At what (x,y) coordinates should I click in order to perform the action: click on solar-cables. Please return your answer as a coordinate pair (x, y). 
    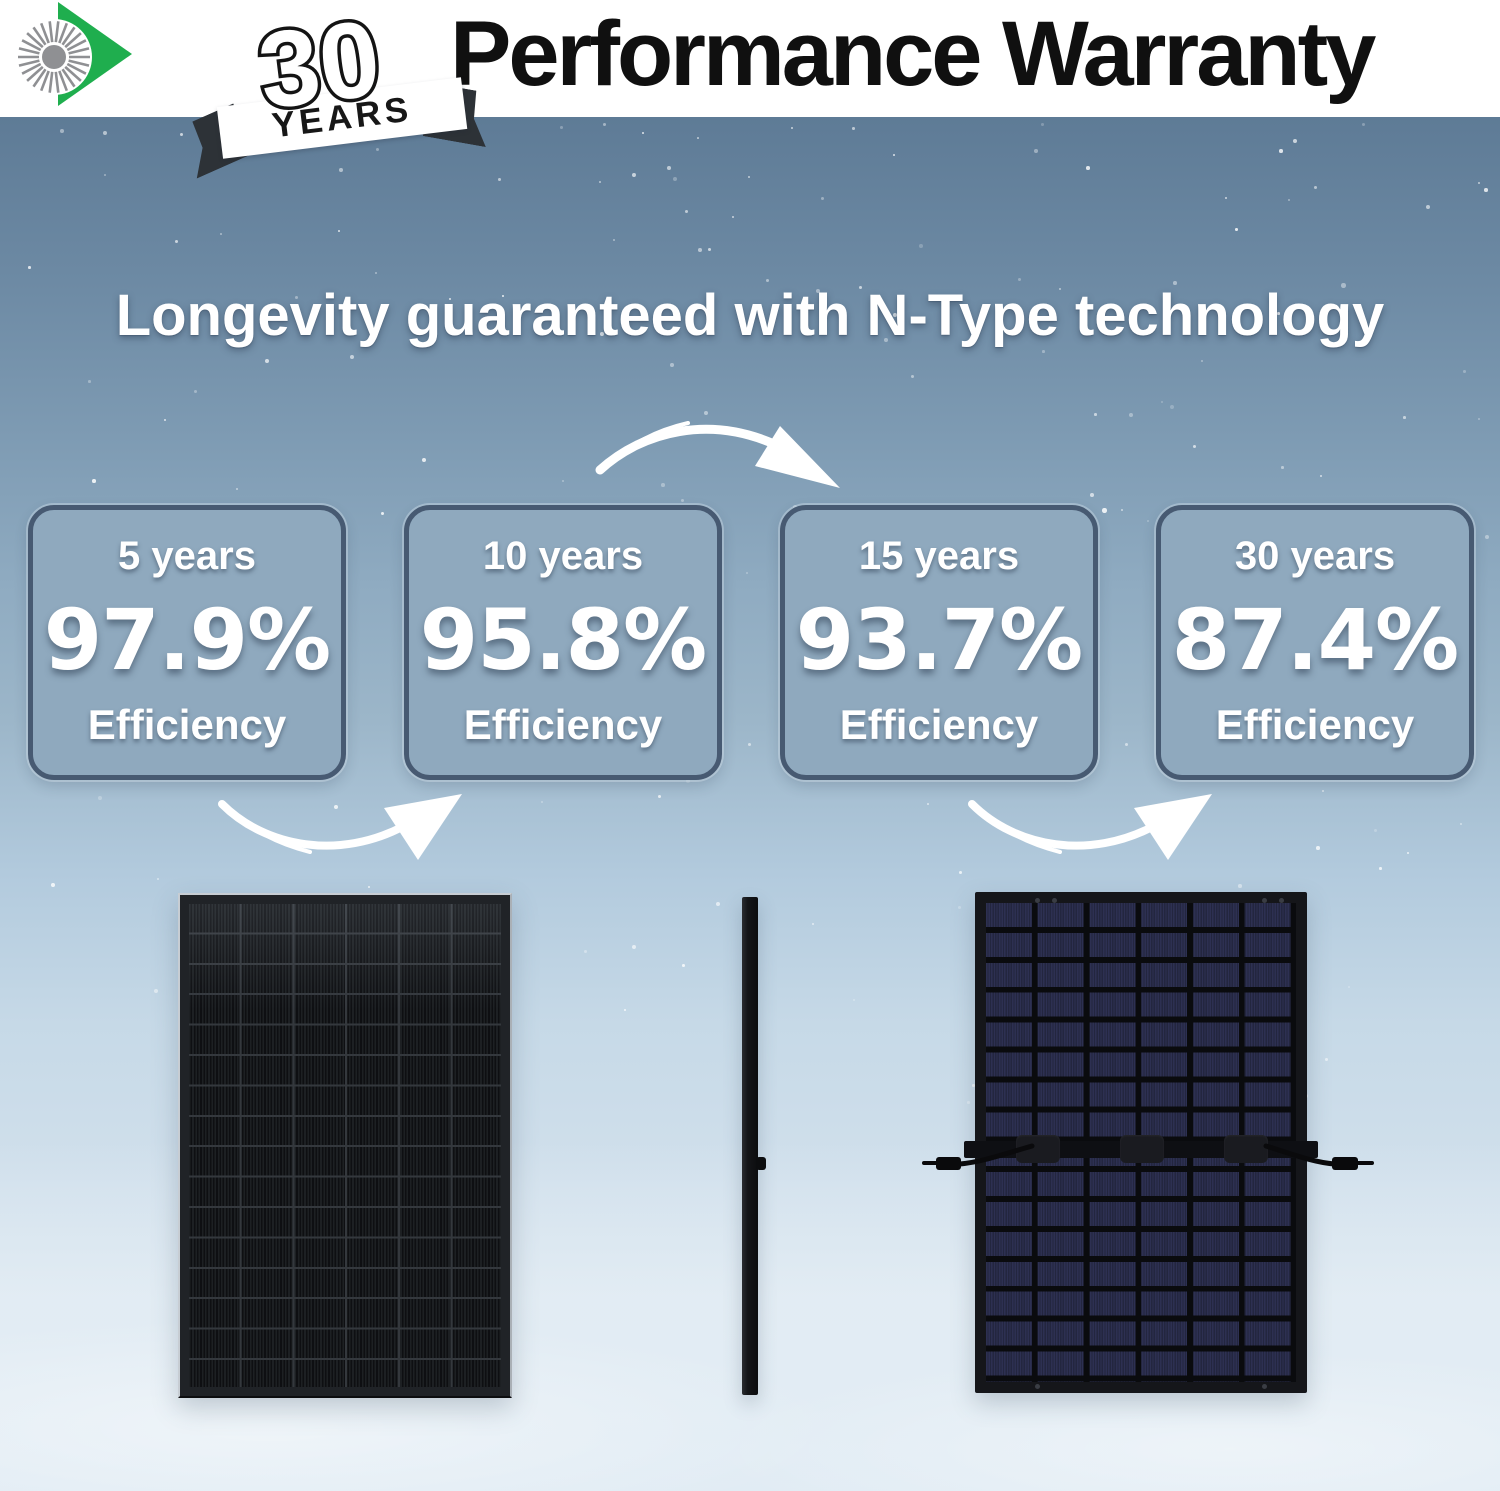
    Looking at the image, I should click on (1148, 1156).